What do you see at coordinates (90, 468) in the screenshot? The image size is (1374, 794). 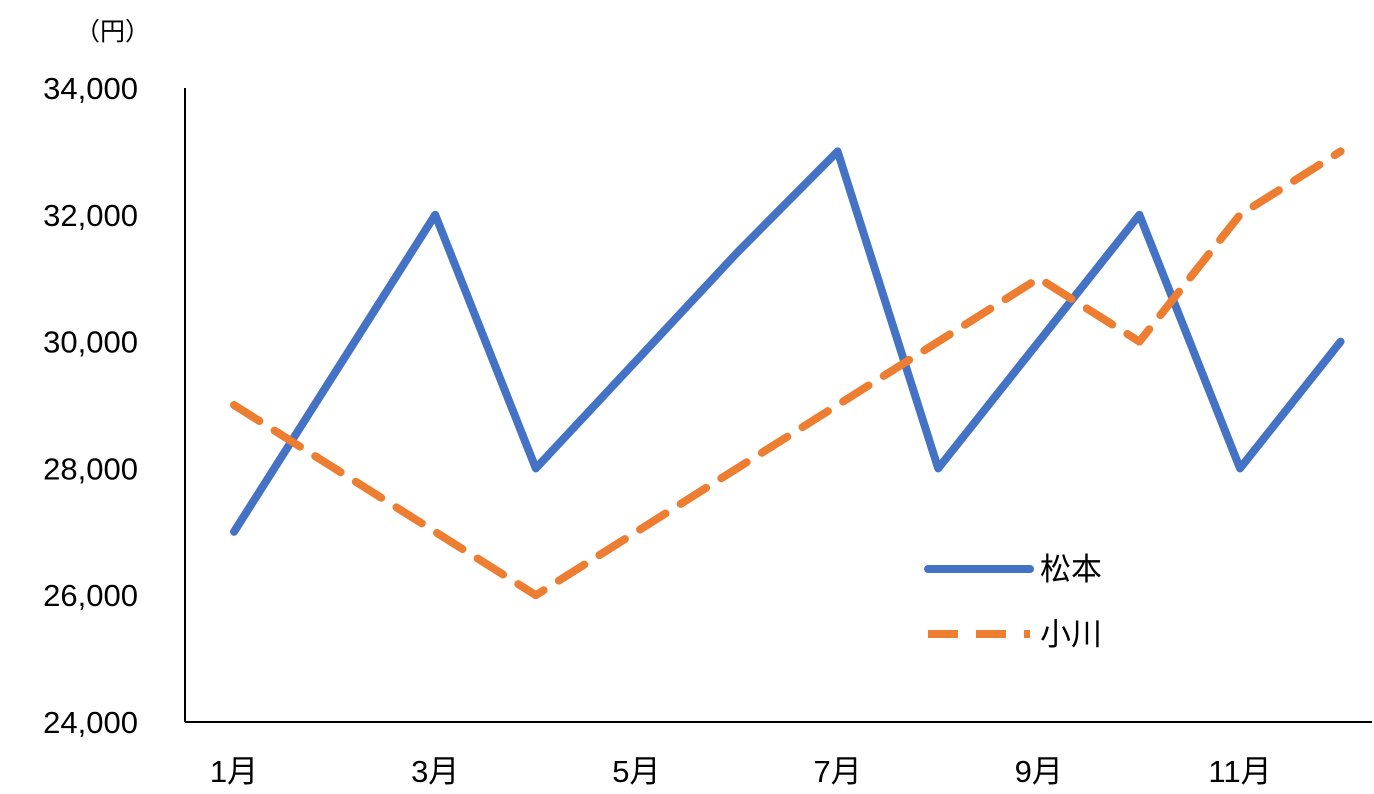 I see `y-tick-label: 28,000` at bounding box center [90, 468].